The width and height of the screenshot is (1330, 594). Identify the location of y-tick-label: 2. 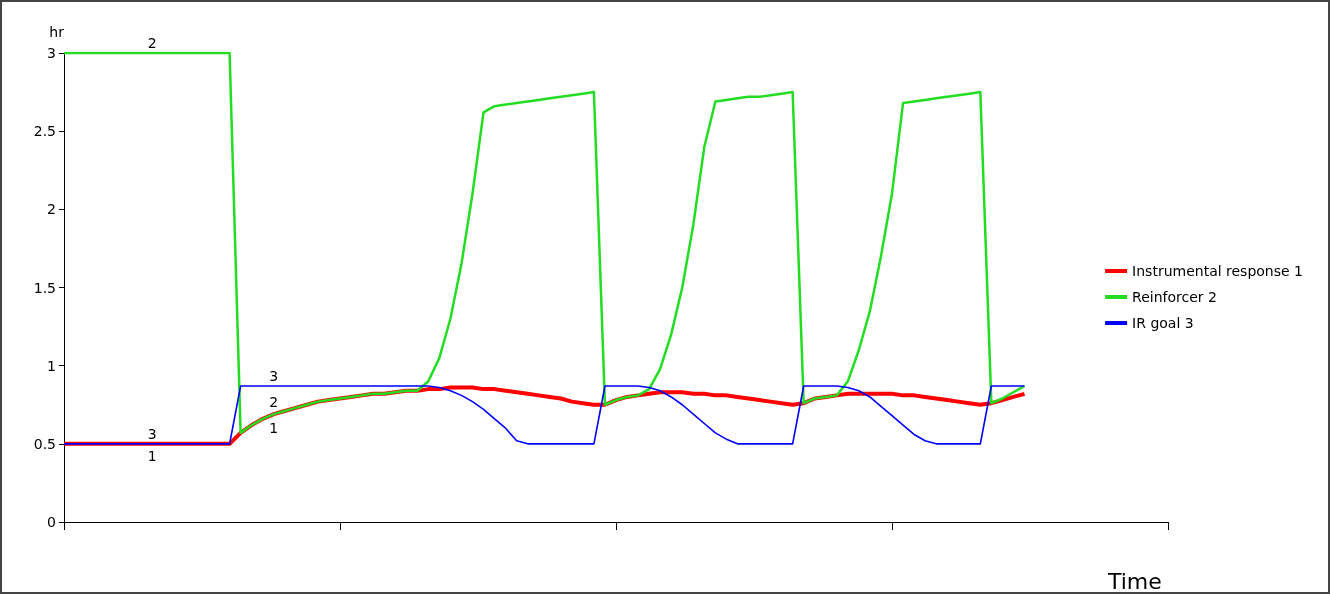
(51, 209).